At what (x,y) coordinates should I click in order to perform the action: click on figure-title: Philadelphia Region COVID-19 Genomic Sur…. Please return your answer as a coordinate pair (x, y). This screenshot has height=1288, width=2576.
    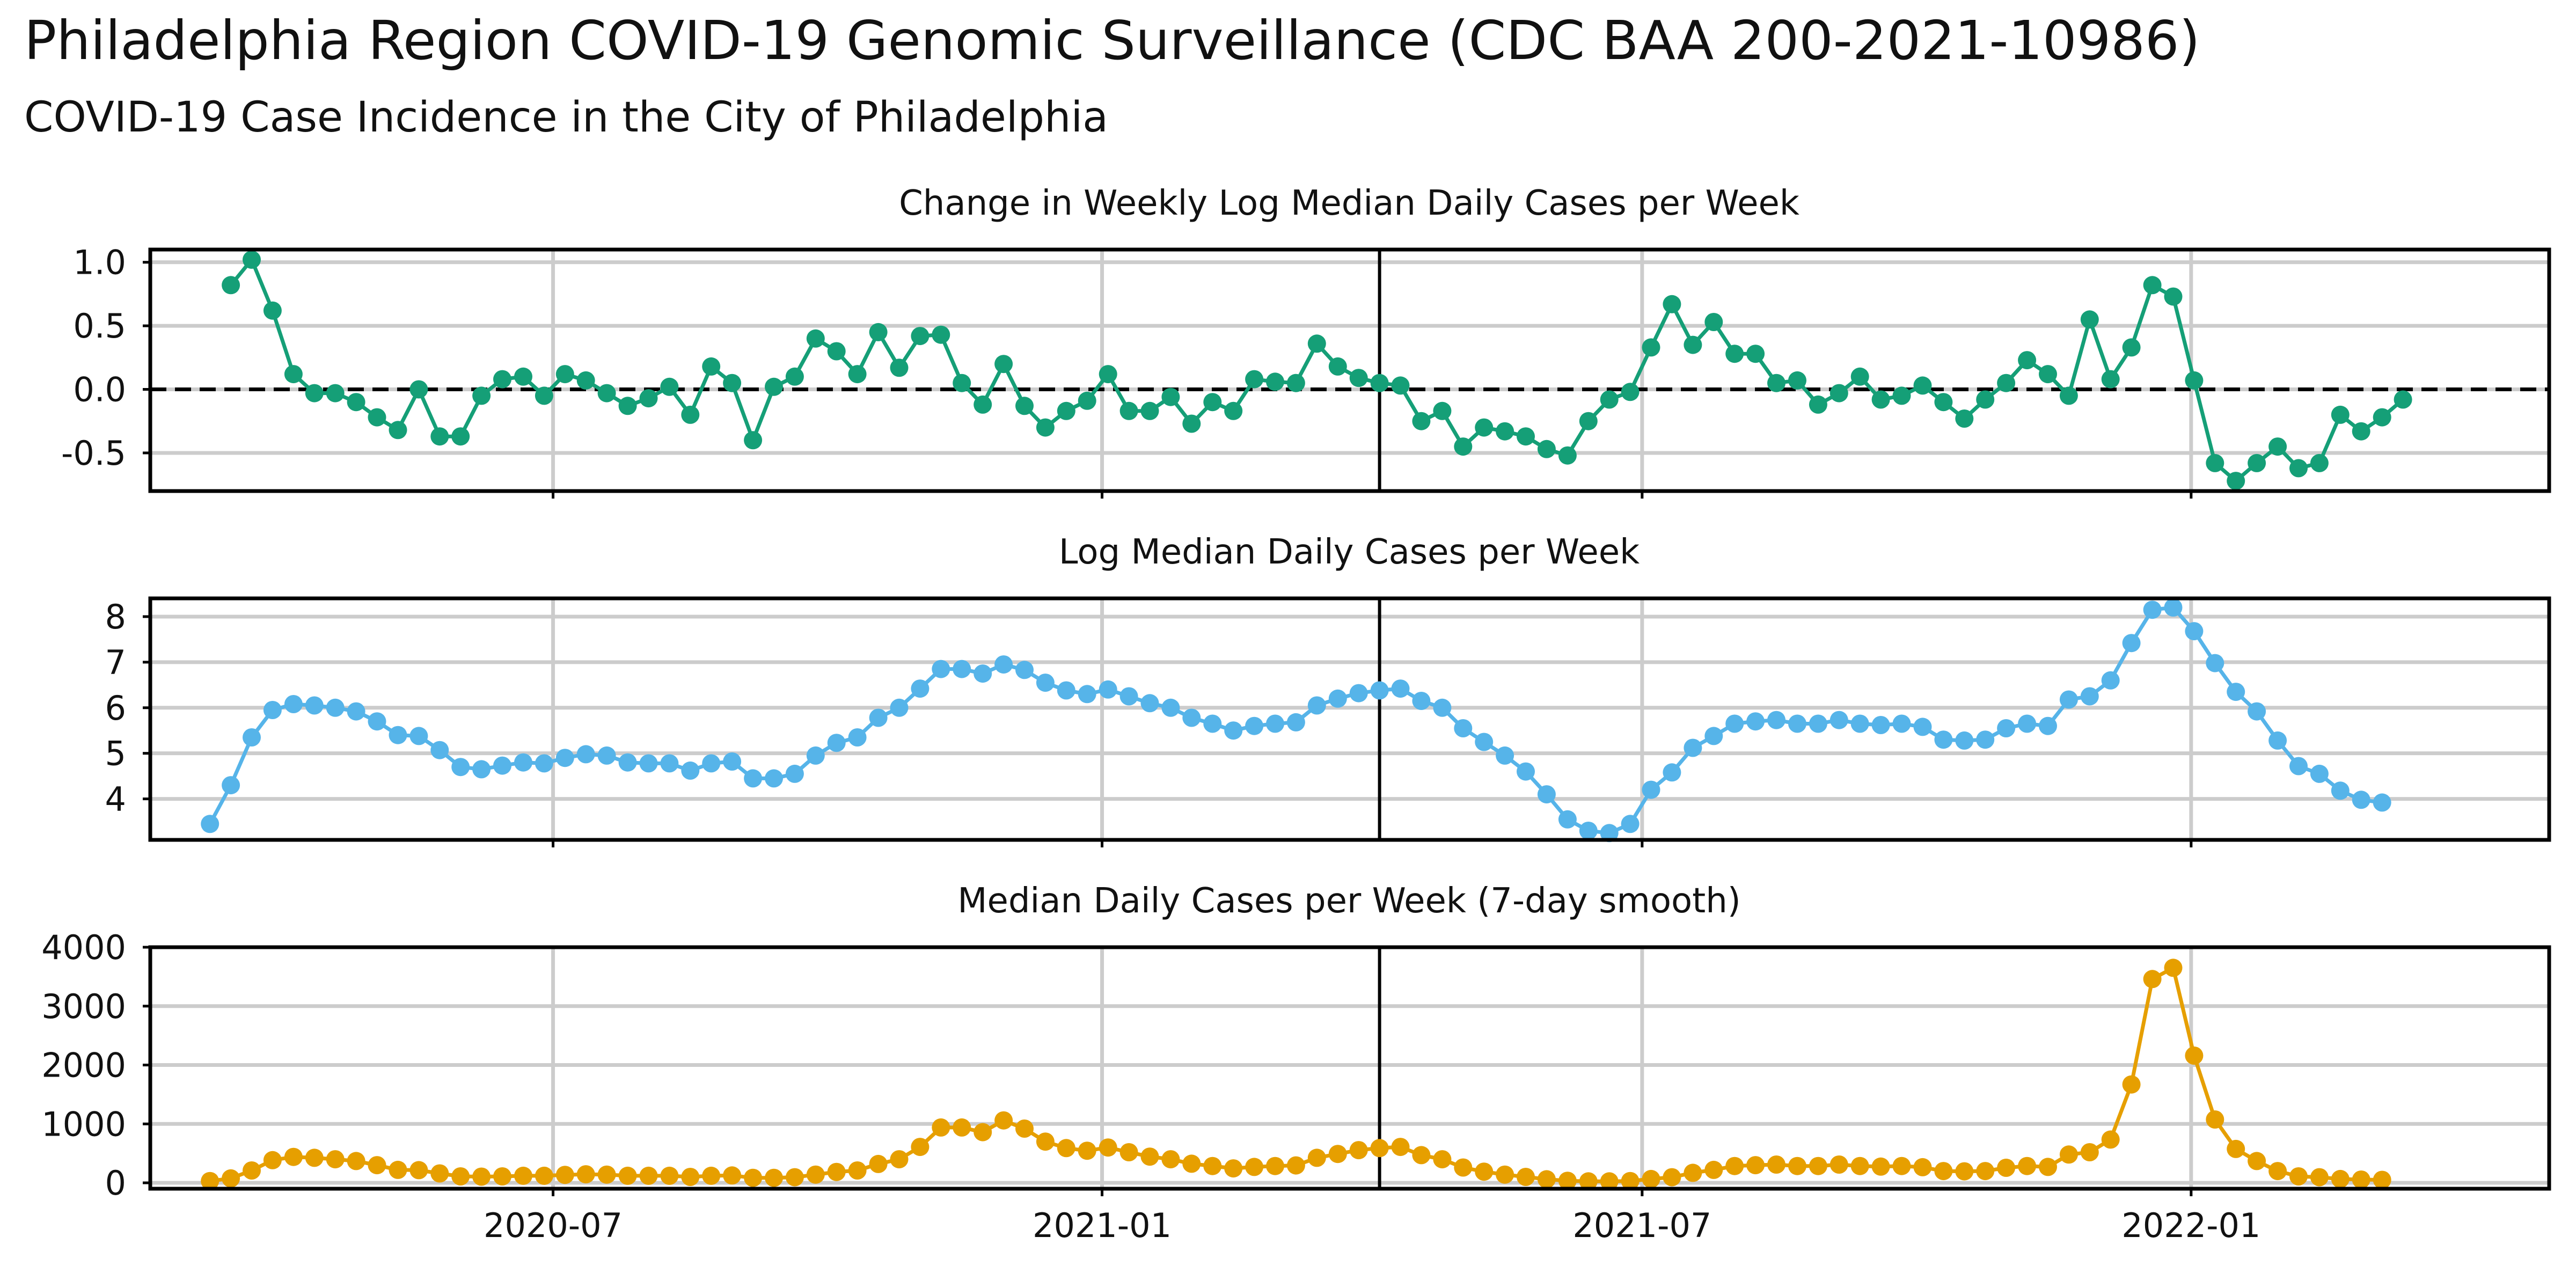
    Looking at the image, I should click on (1112, 40).